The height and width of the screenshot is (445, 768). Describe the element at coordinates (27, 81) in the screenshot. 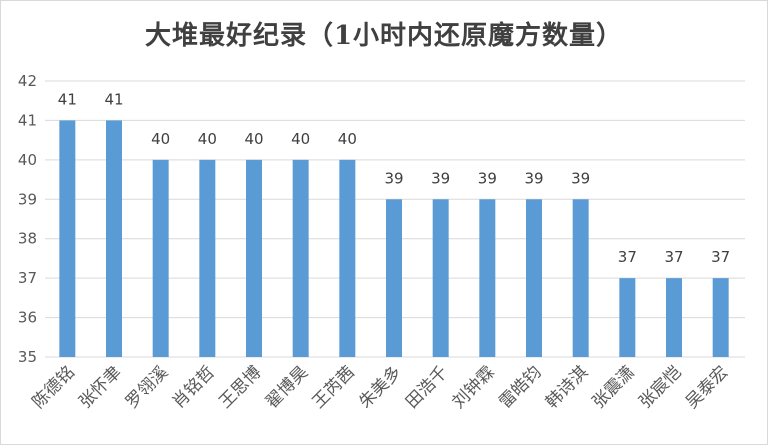

I see `y-tick-label: 42` at that location.